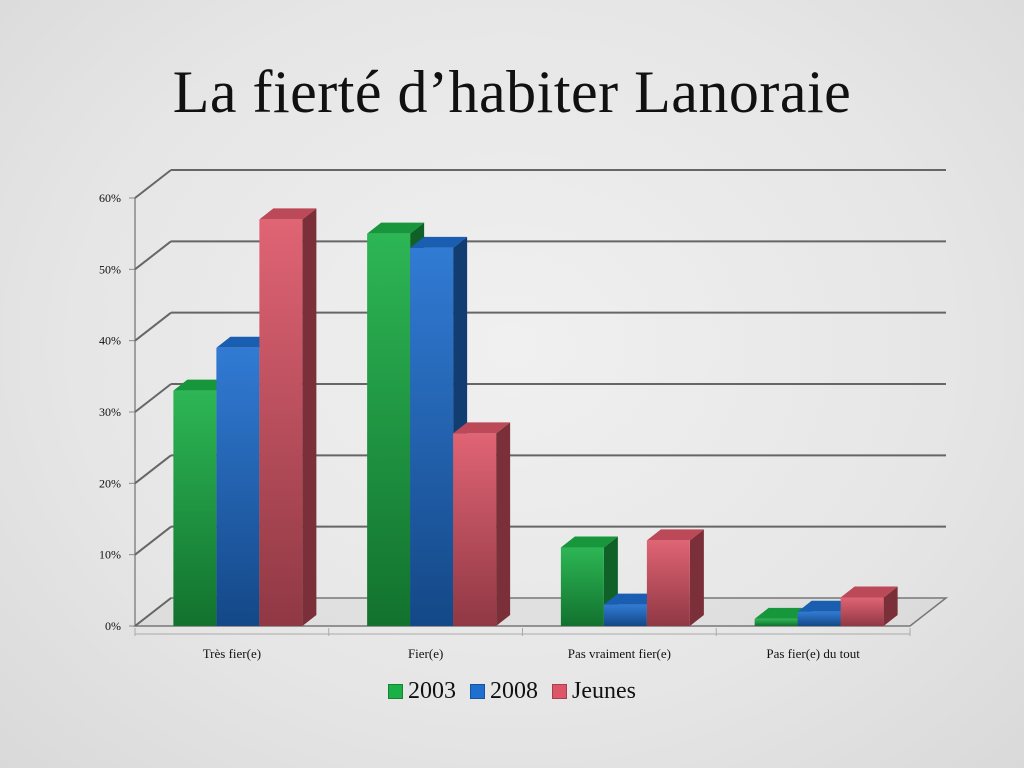  What do you see at coordinates (232, 653) in the screenshot?
I see `x-tick-label: Très fier(e)` at bounding box center [232, 653].